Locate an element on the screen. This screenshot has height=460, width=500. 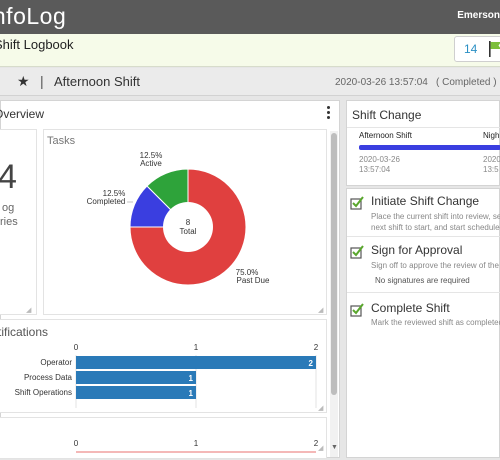
log-entries-card: 4 og ries ◢ is located at coordinates (18, 222).